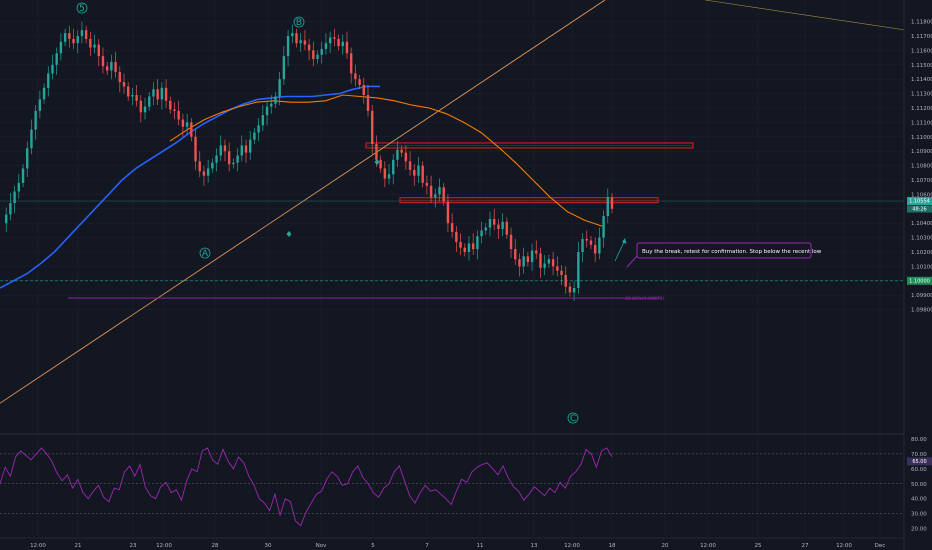 Image resolution: width=932 pixels, height=550 pixels. Describe the element at coordinates (724, 250) in the screenshot. I see `annotation-box` at that location.